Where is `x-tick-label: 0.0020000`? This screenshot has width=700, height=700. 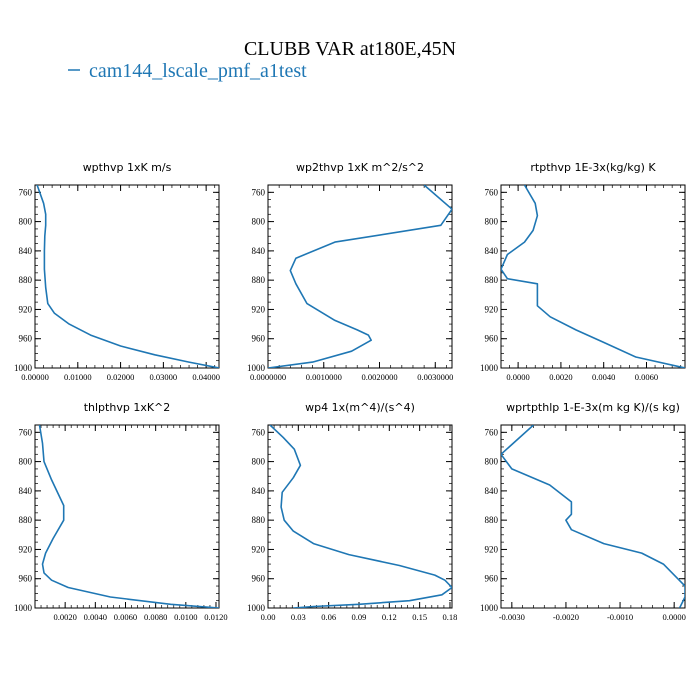 x-tick-label: 0.0020000 is located at coordinates (379, 377).